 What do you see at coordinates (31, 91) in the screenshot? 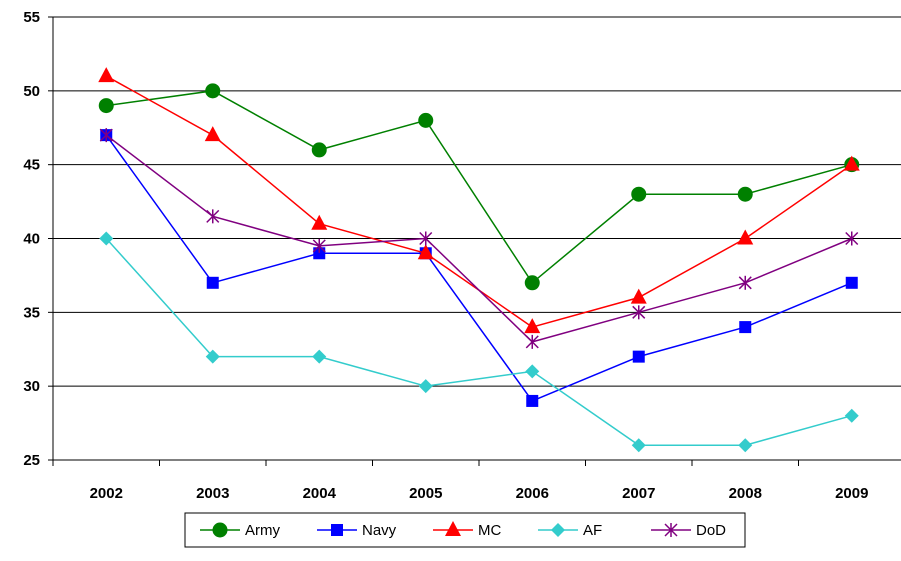
I see `y-tick-label: 50` at bounding box center [31, 91].